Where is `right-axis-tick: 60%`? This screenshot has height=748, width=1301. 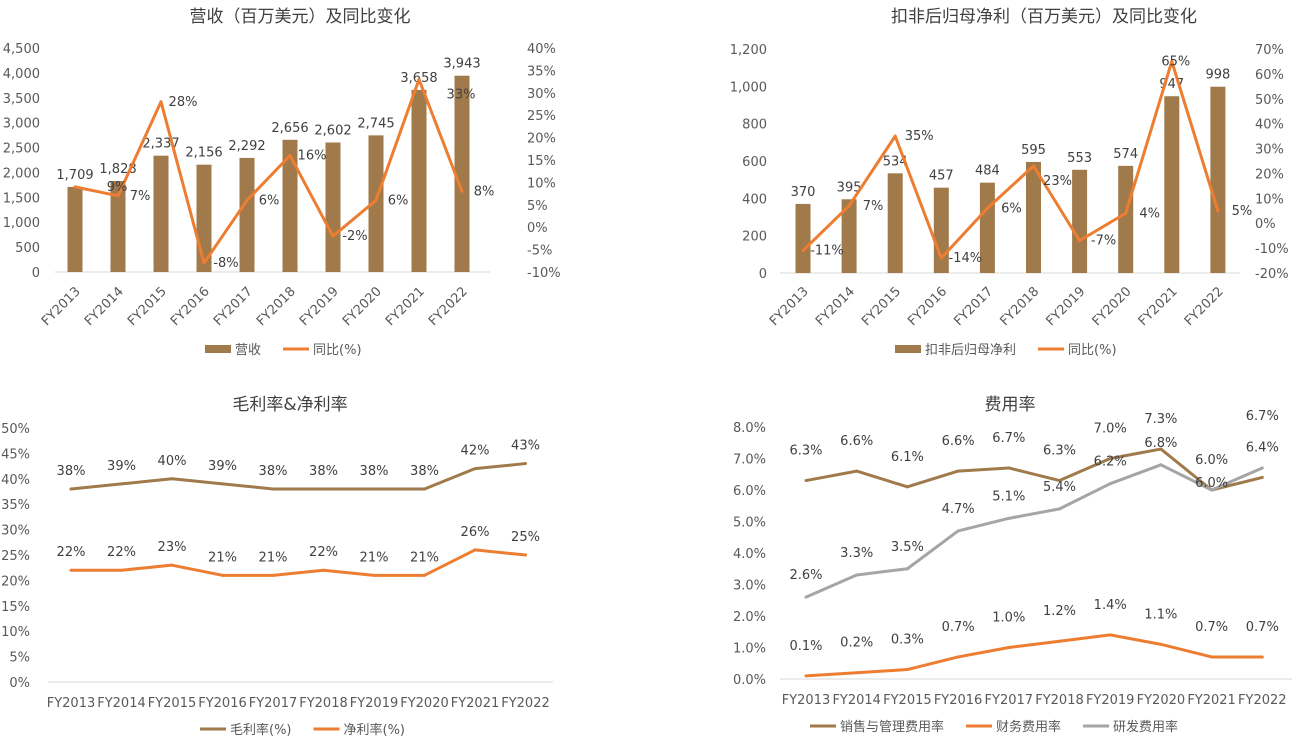 right-axis-tick: 60% is located at coordinates (1269, 75).